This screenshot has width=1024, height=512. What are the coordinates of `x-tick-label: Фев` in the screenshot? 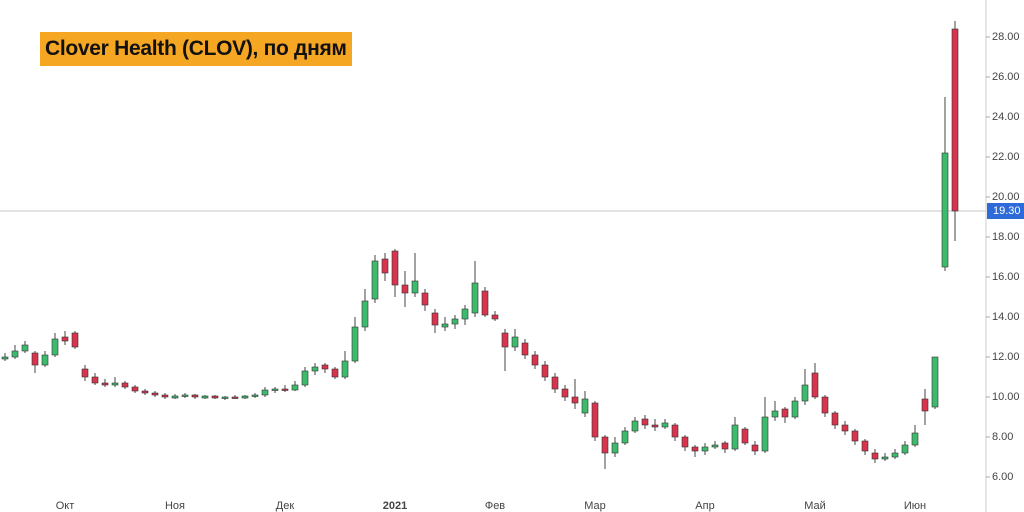 It's located at (495, 506).